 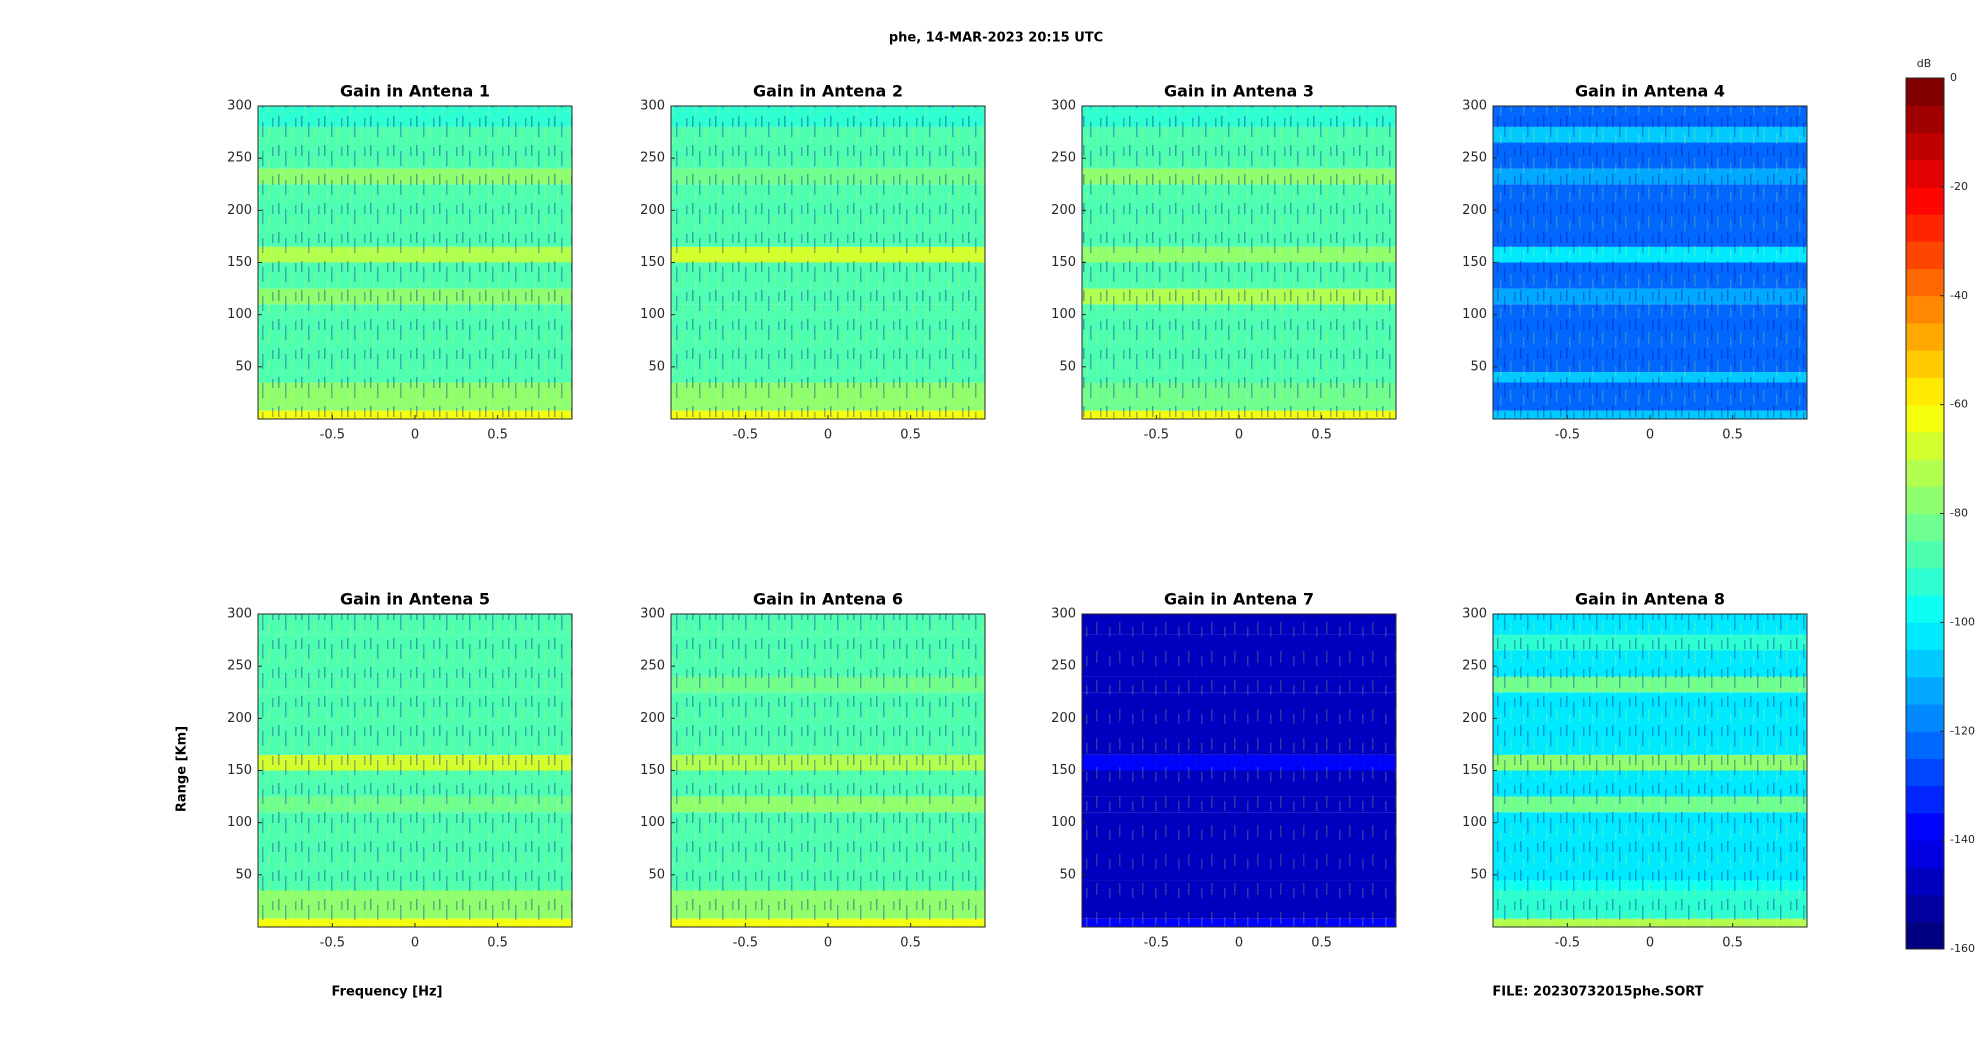 What do you see at coordinates (387, 992) in the screenshot?
I see `x-axis-label: Frequency [Hz]` at bounding box center [387, 992].